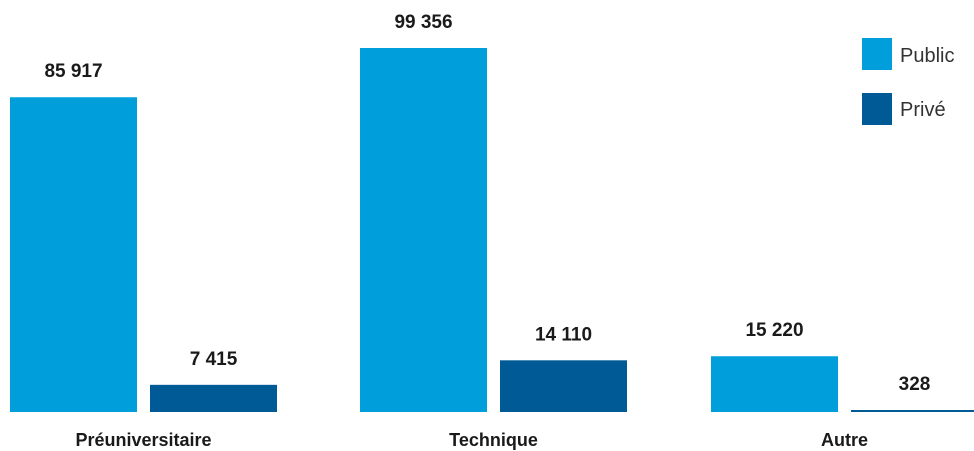 The image size is (974, 451). What do you see at coordinates (915, 384) in the screenshot?
I see `value-label-prive-2: 328` at bounding box center [915, 384].